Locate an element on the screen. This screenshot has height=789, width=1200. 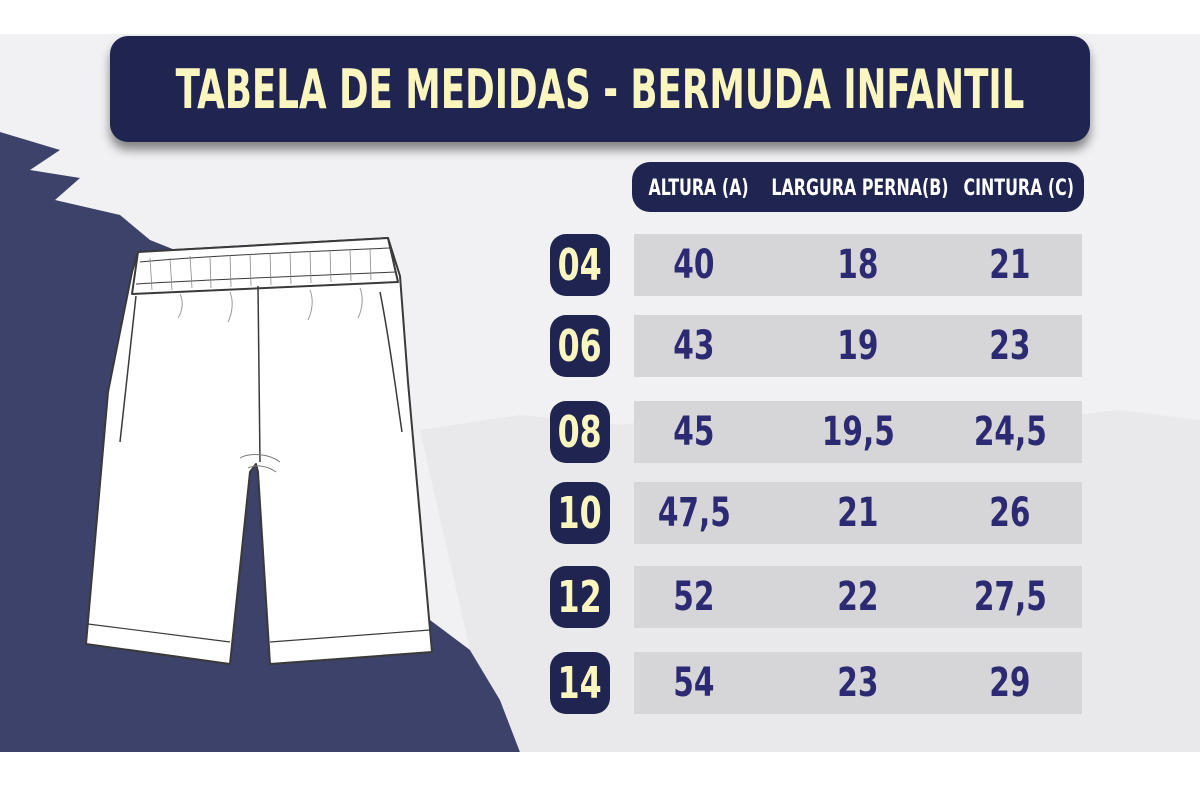
altura-value: 47,5 is located at coordinates (694, 513).